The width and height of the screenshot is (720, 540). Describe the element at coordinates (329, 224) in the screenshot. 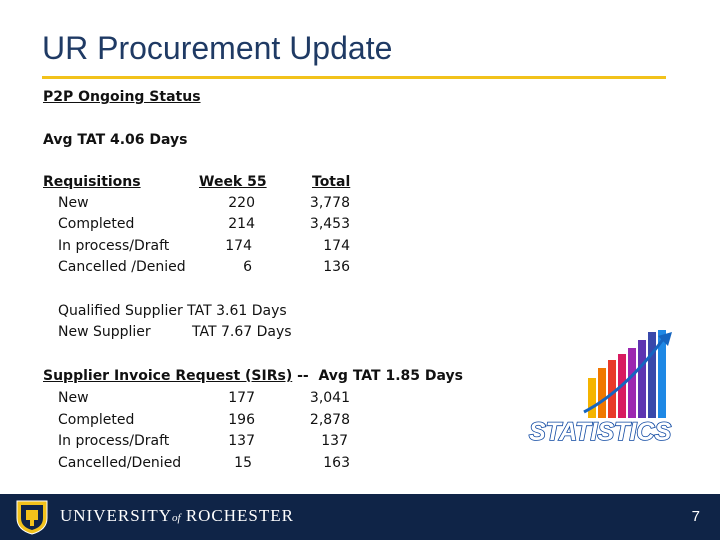

I see `requisition-row-total: 3,453` at that location.